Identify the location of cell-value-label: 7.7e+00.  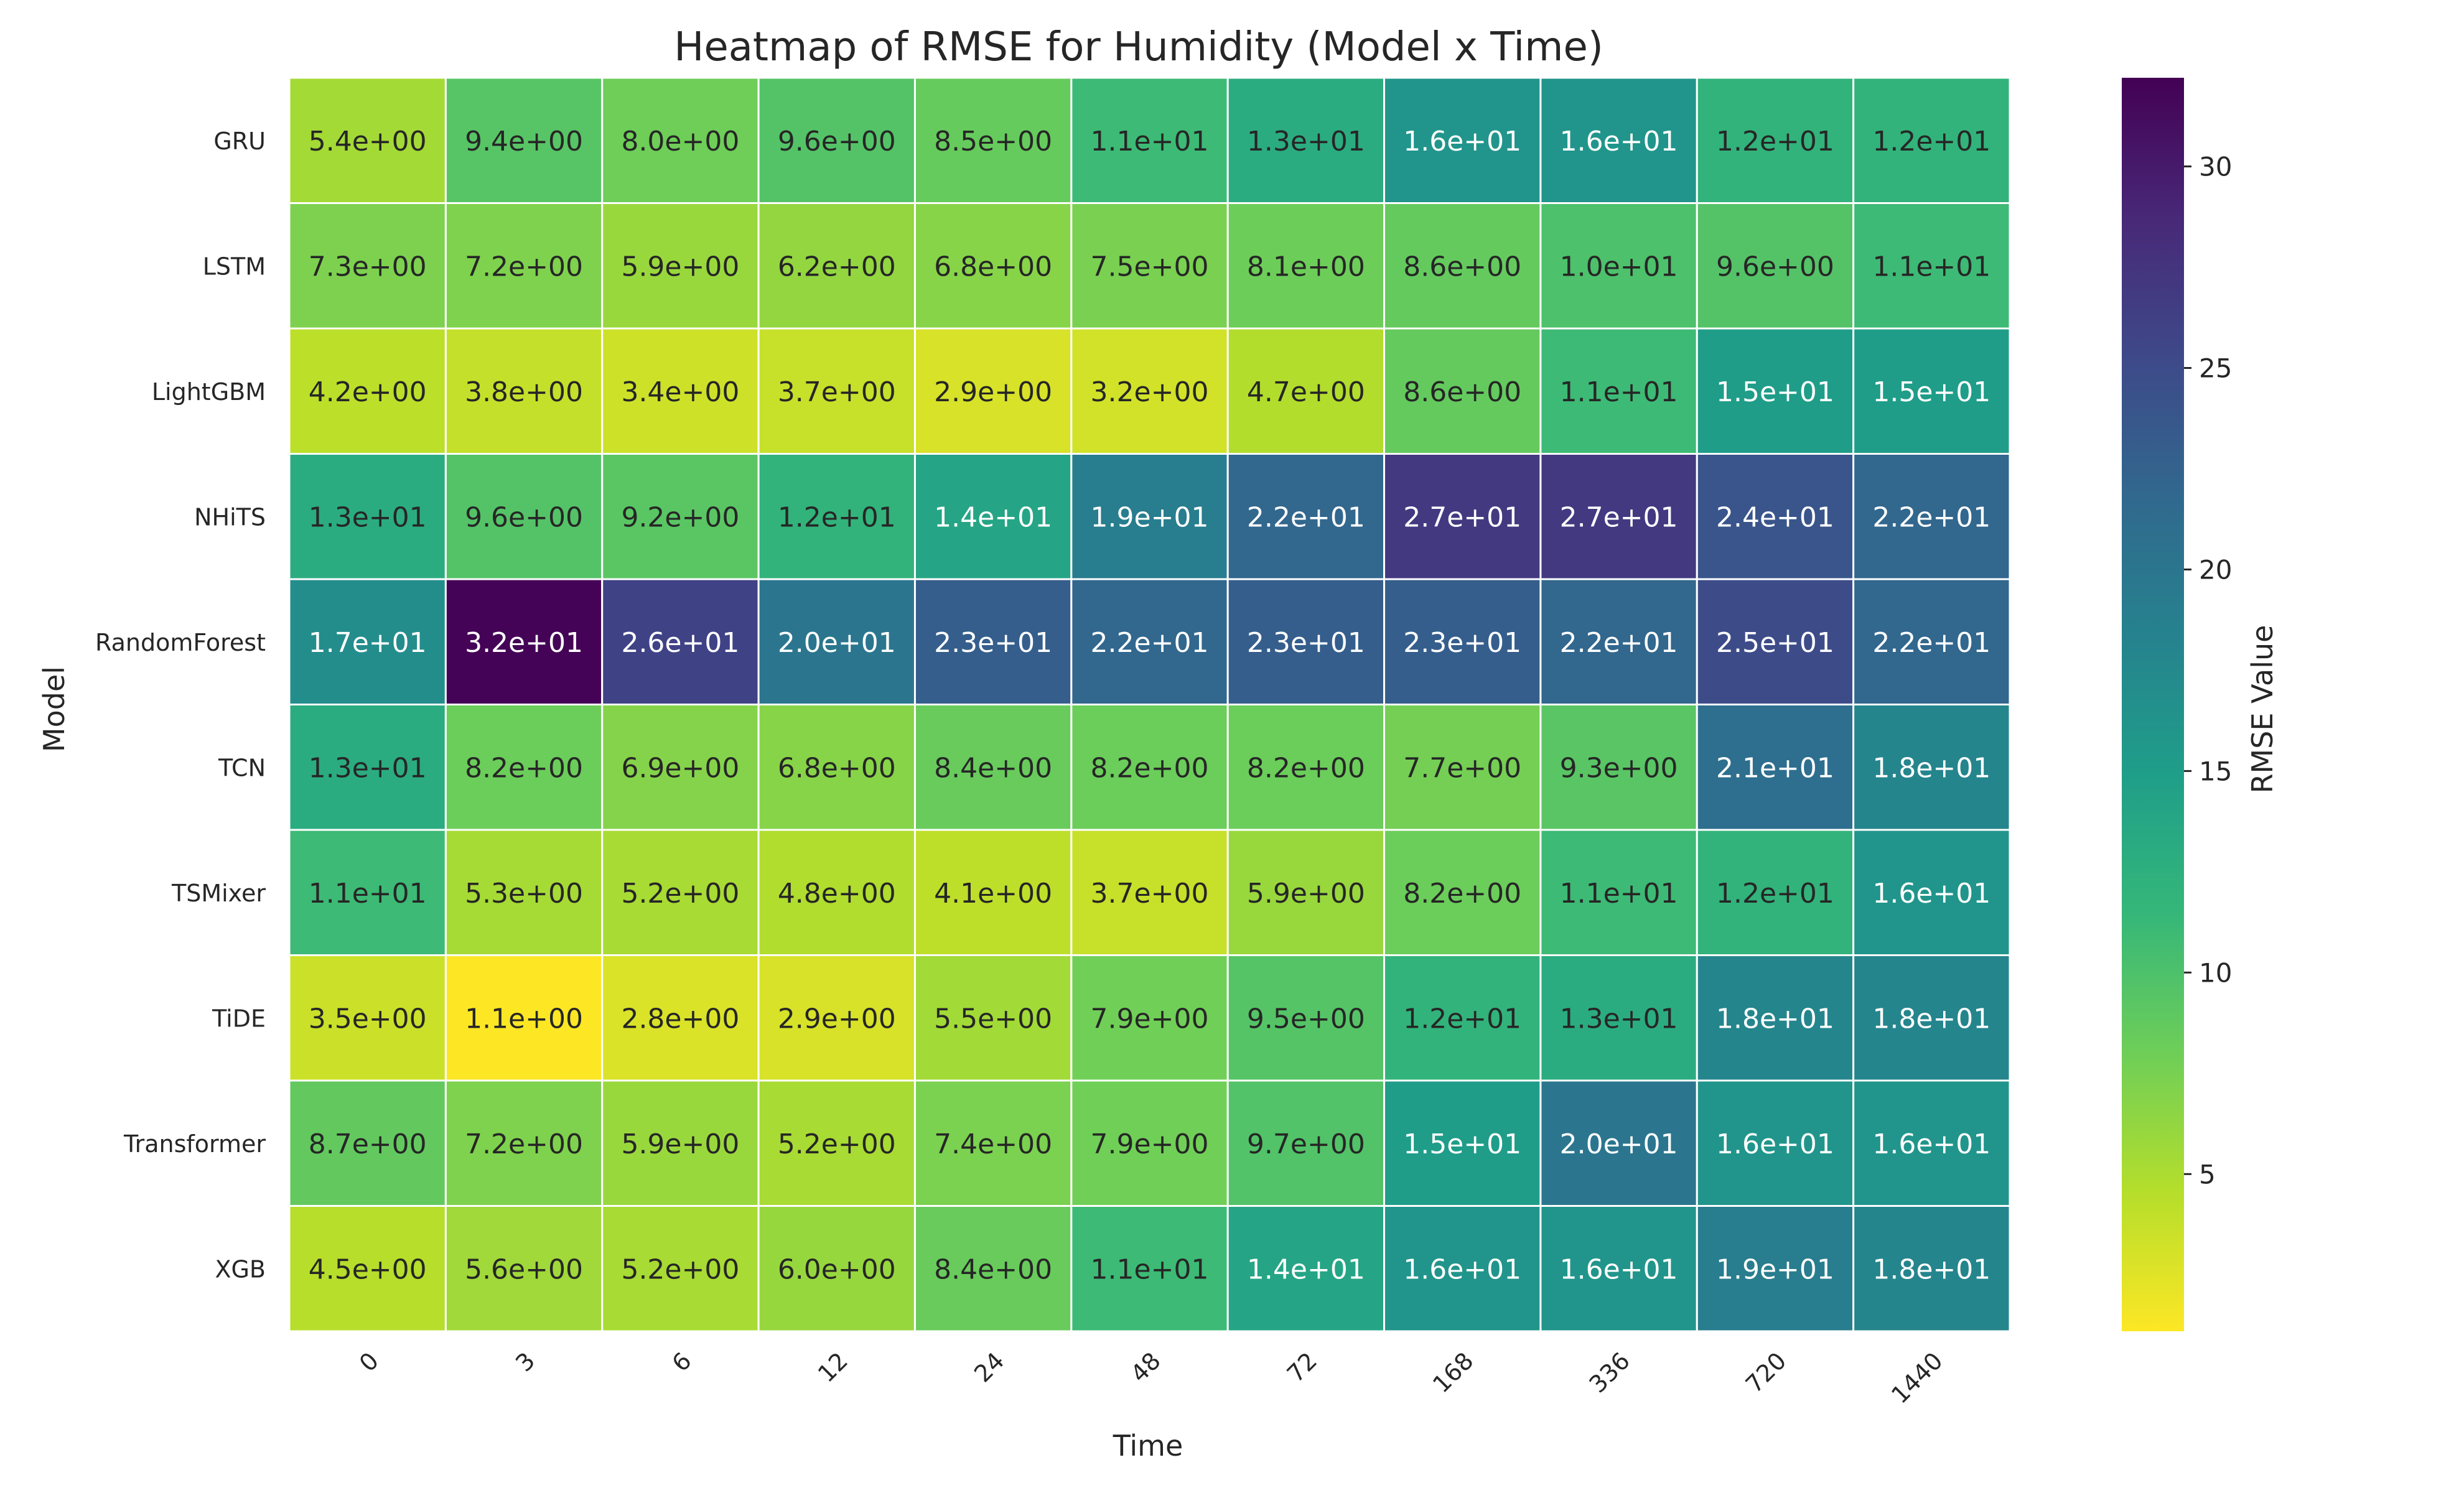
(1462, 768).